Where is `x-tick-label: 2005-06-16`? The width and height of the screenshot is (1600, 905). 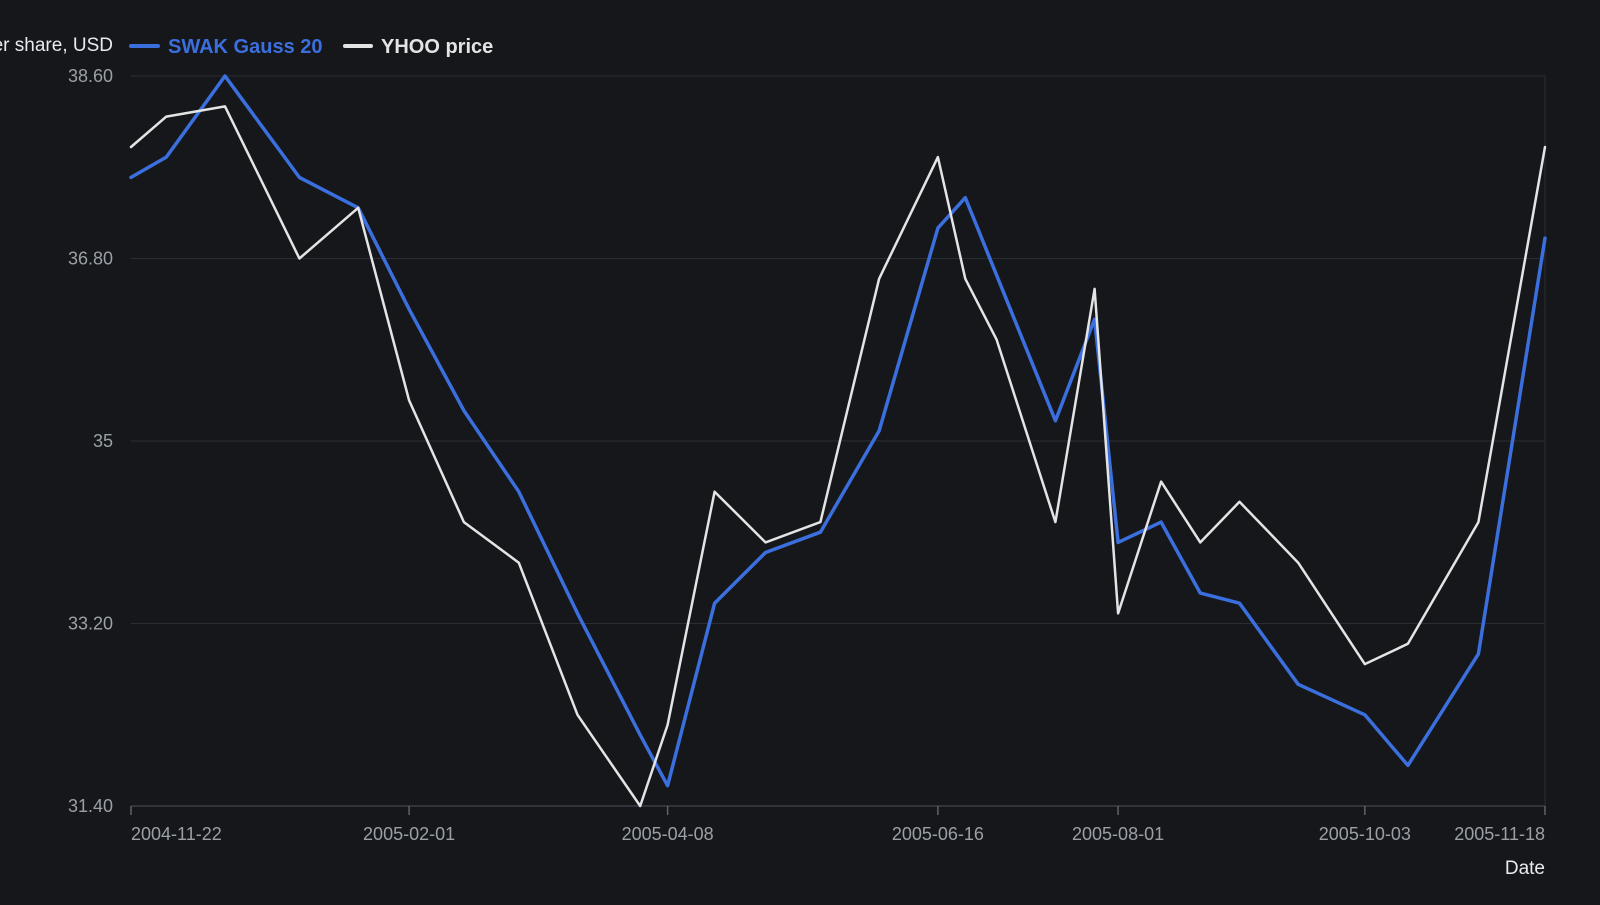 x-tick-label: 2005-06-16 is located at coordinates (938, 834).